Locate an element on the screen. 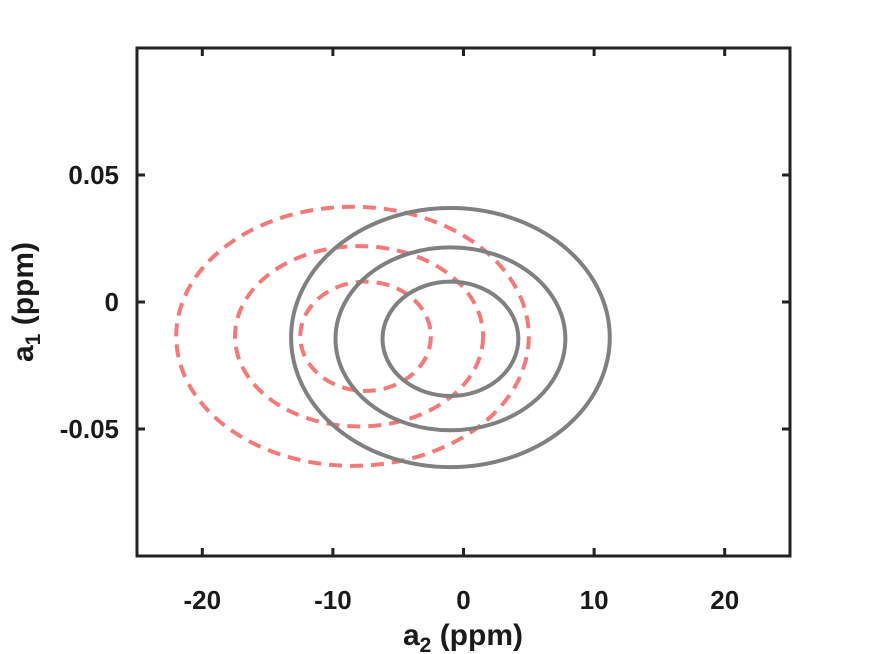  y-tick-label: -0.05 is located at coordinates (89, 429).